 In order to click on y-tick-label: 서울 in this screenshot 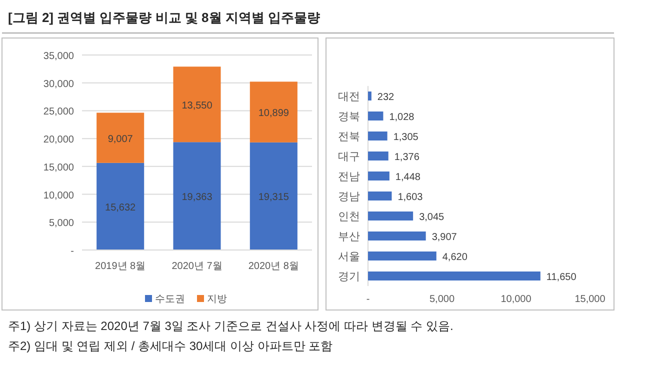, I will do `click(349, 257)`.